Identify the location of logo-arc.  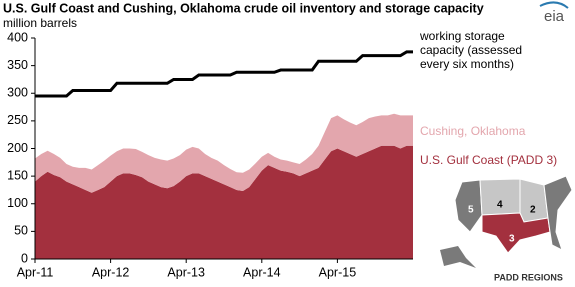
(554, 5).